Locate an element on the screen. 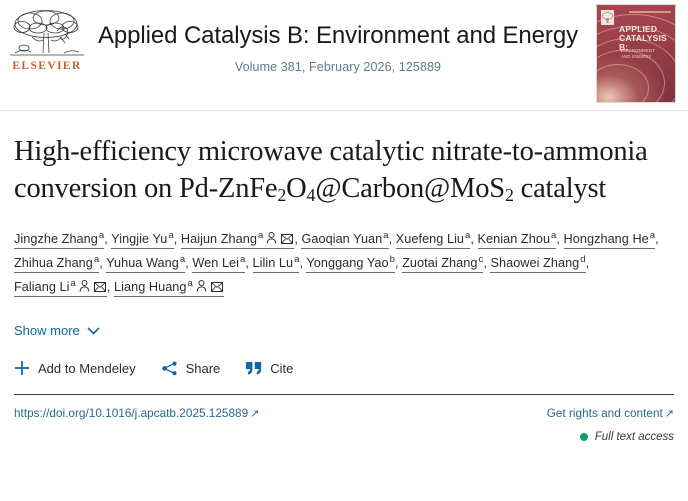  author-name: Yuhua Wanga is located at coordinates (146, 263).